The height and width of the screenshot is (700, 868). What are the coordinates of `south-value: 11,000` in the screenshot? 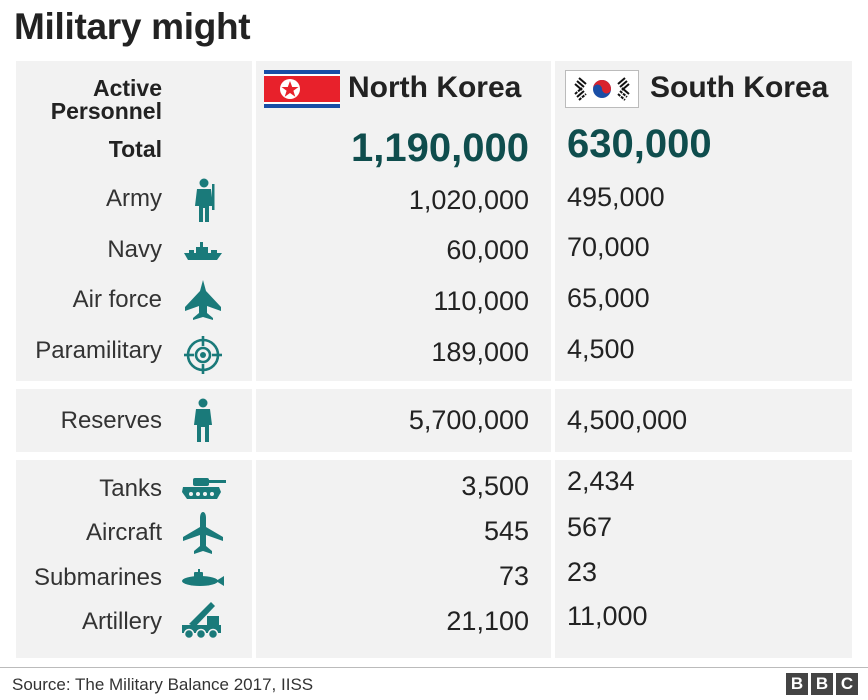 It's located at (607, 616).